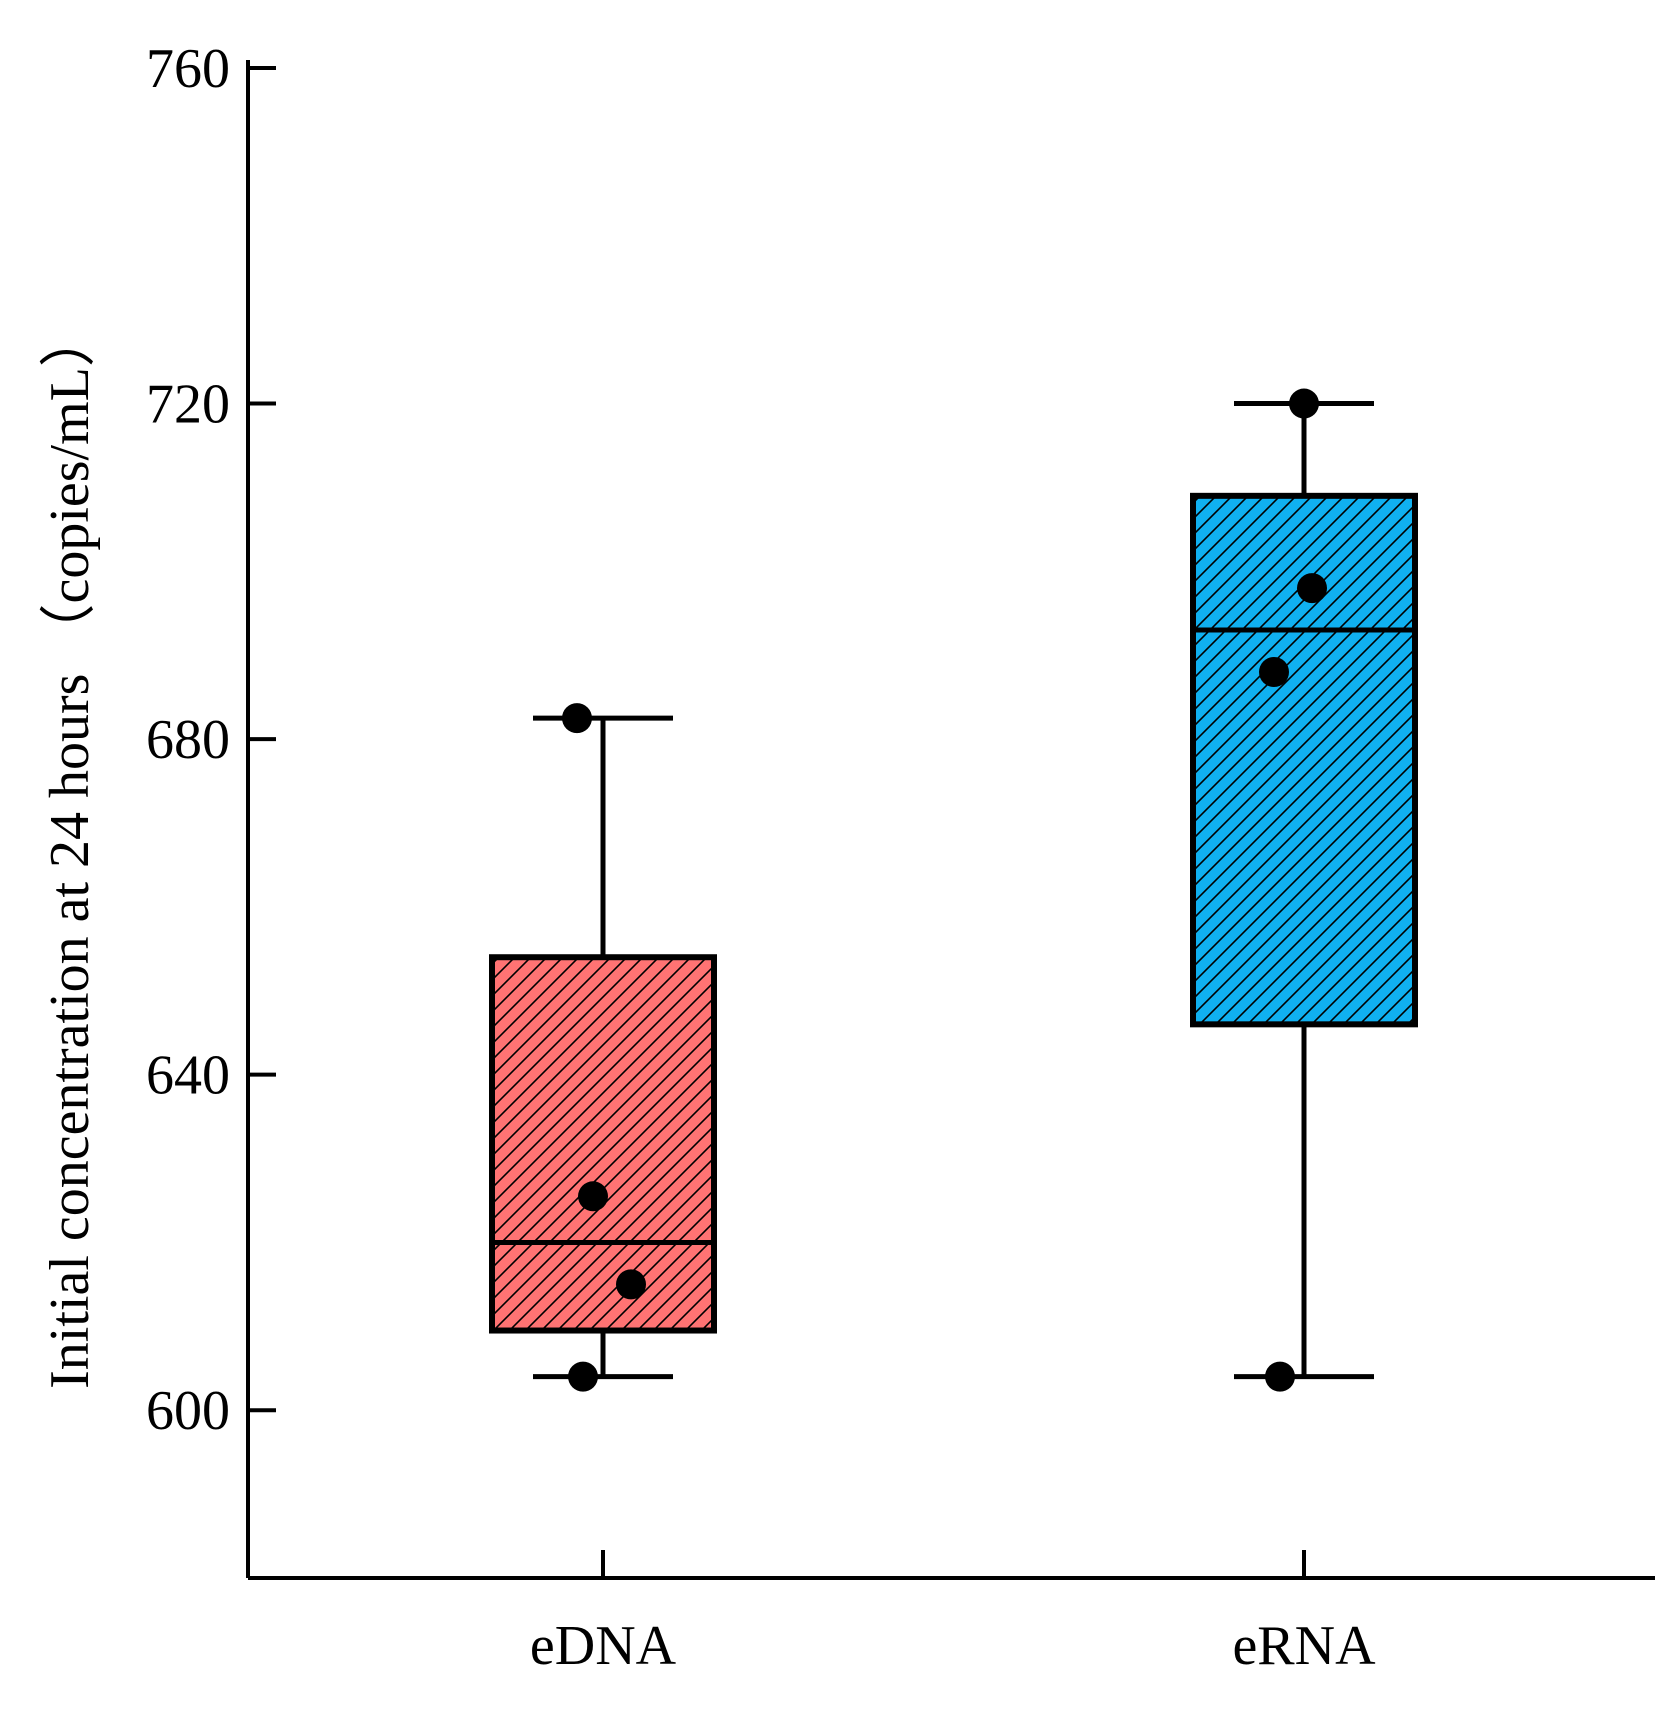  I want to click on y-tick-label: 600, so click(188, 1411).